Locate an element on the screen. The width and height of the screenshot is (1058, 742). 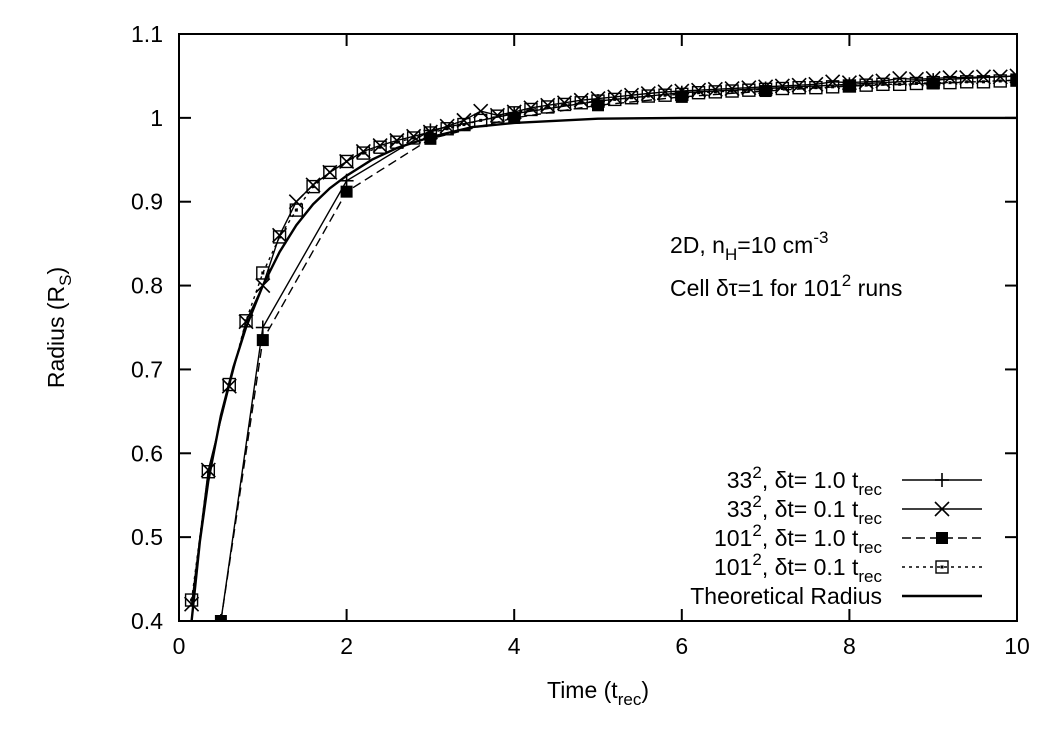
annotation-text: 2D, nH=10 cm-3 is located at coordinates (749, 246).